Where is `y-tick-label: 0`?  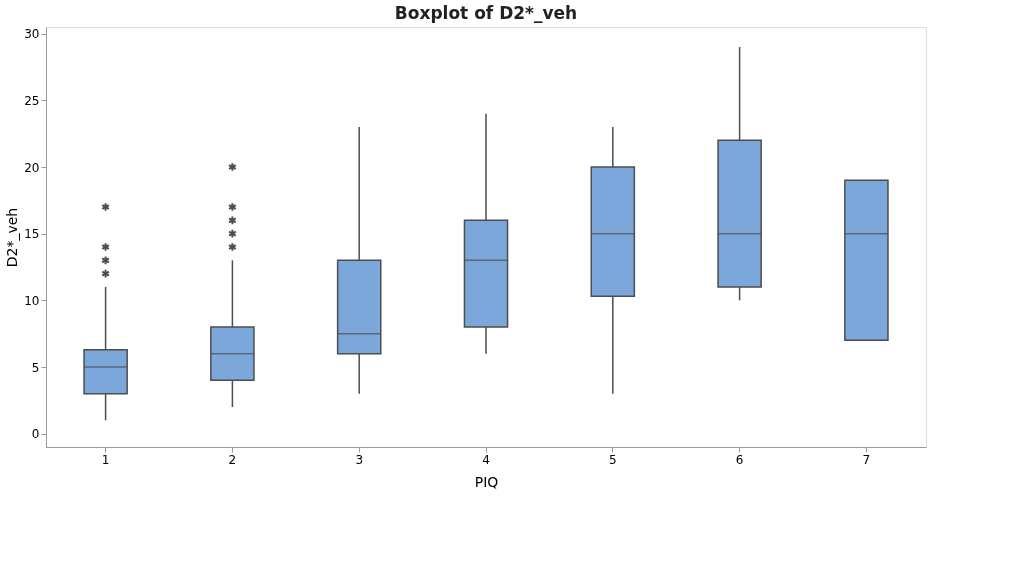 y-tick-label: 0 is located at coordinates (35, 434).